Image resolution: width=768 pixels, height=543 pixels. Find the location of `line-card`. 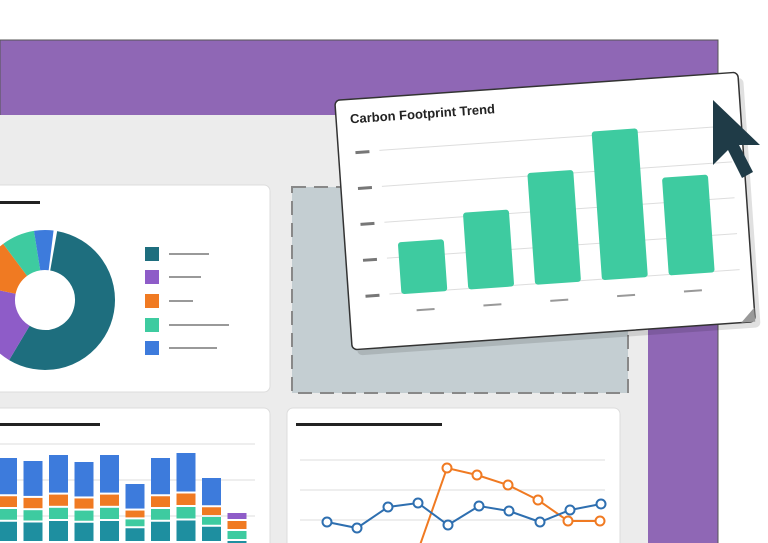

line-card is located at coordinates (453, 475).